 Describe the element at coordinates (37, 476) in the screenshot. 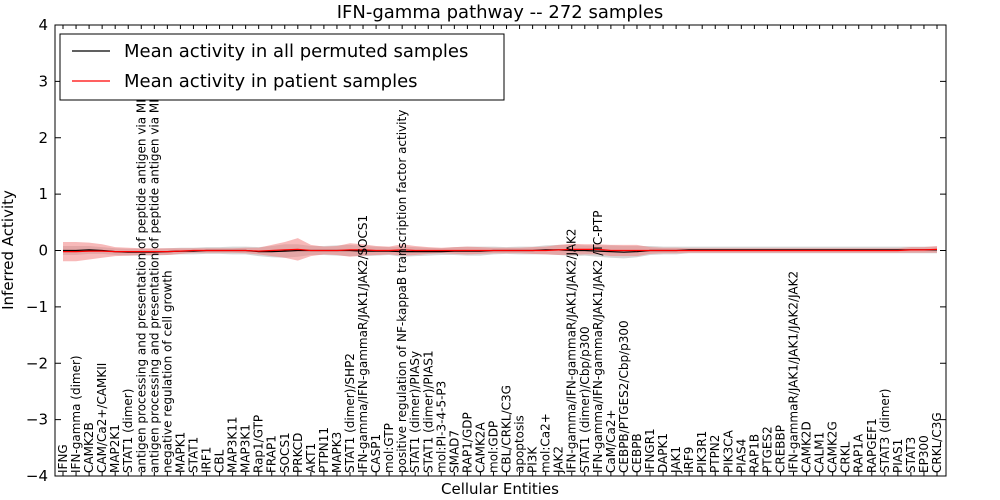

I see `y-tick-label: −4` at that location.